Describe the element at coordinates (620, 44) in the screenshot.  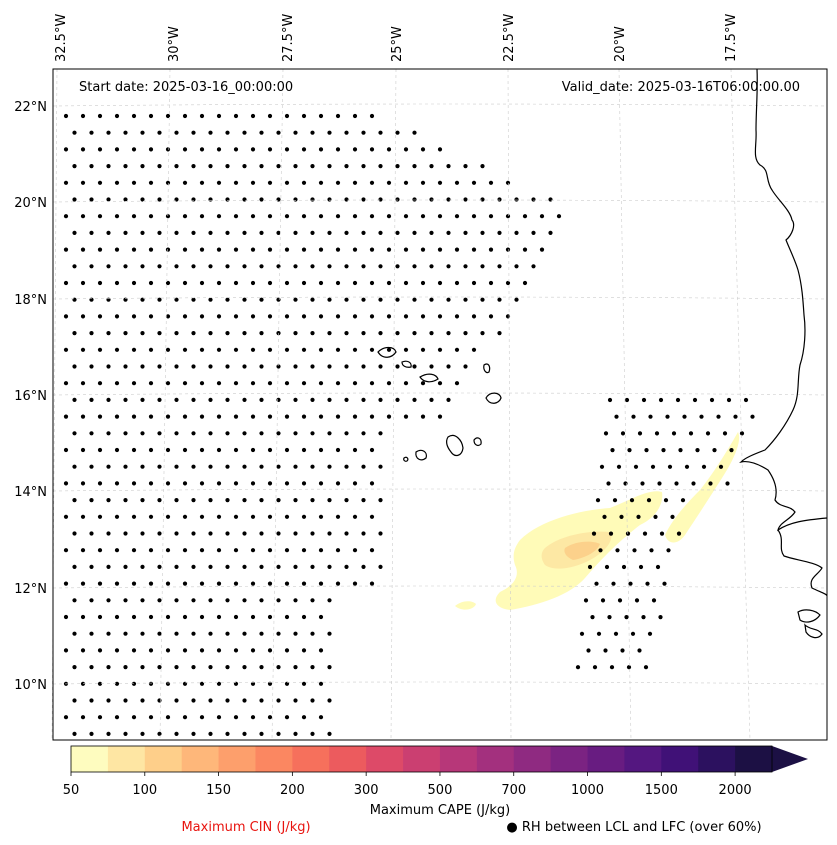
I see `lon-label: 20°W` at that location.